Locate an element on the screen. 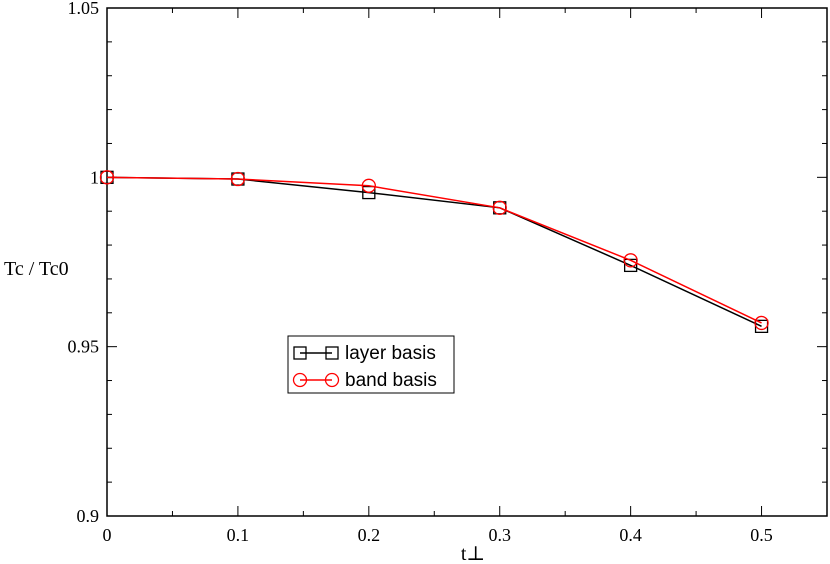  legend-box is located at coordinates (371, 364).